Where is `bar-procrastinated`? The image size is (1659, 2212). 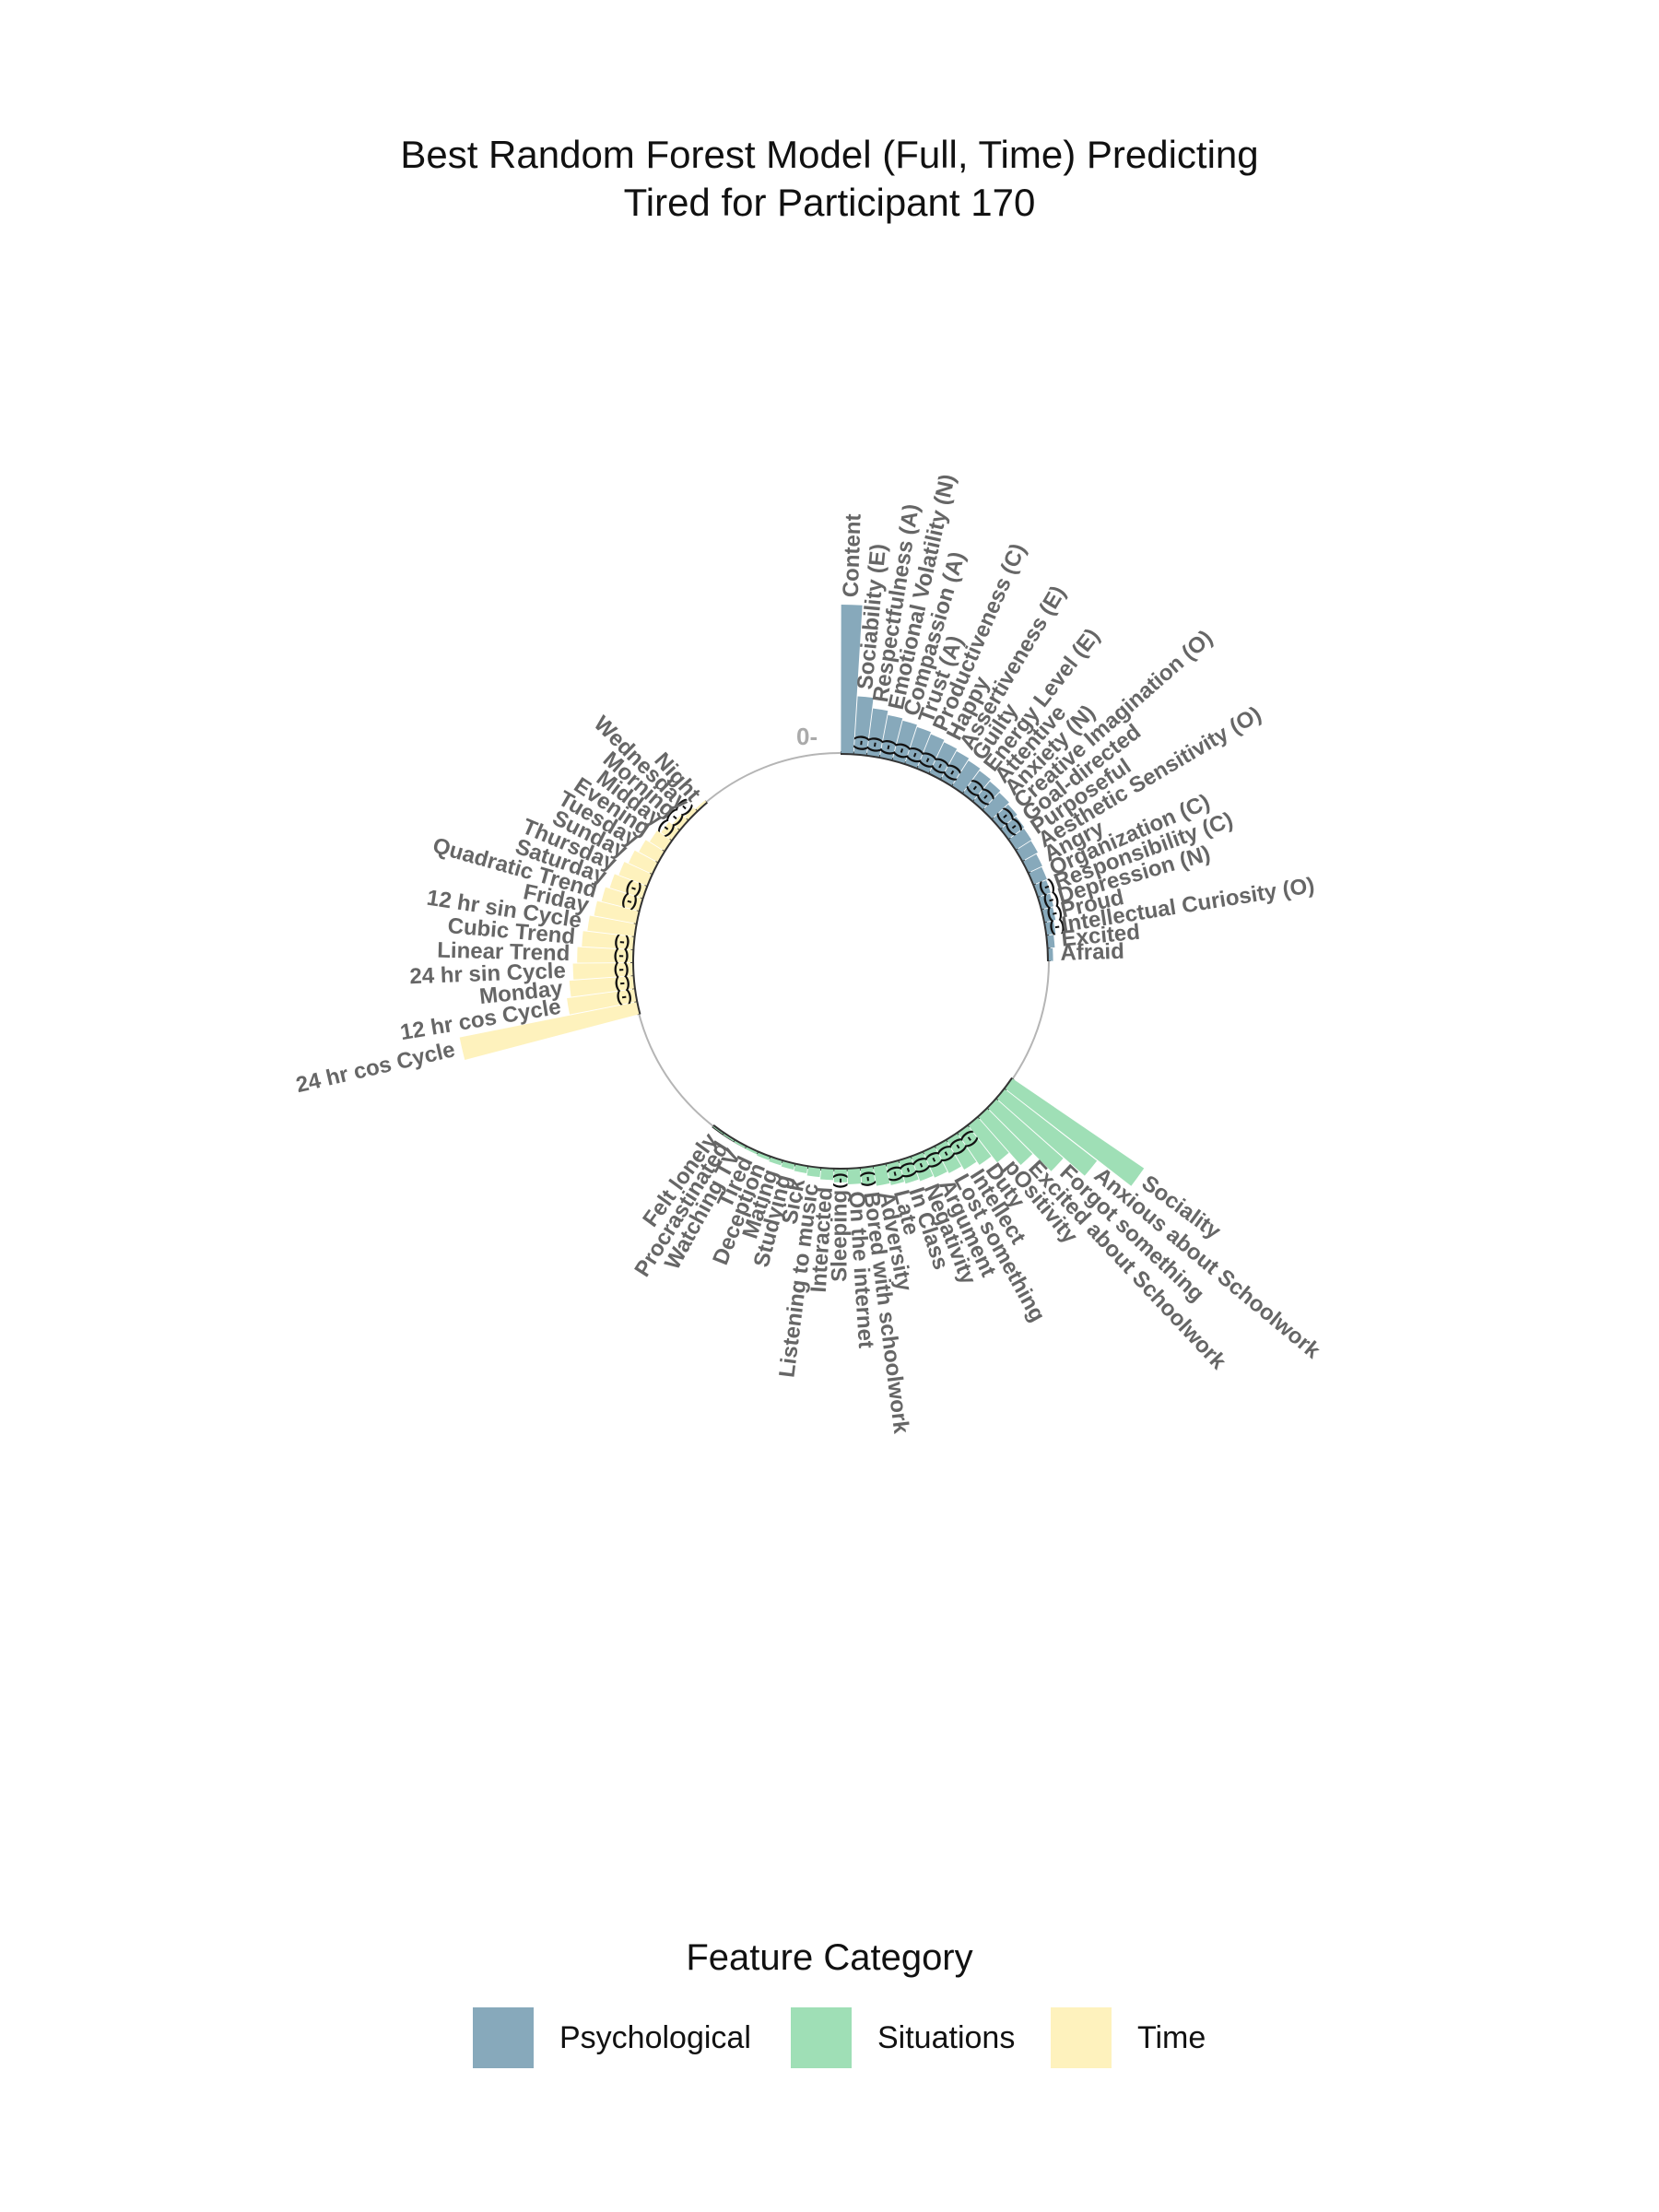
bar-procrastinated is located at coordinates (729, 1138).